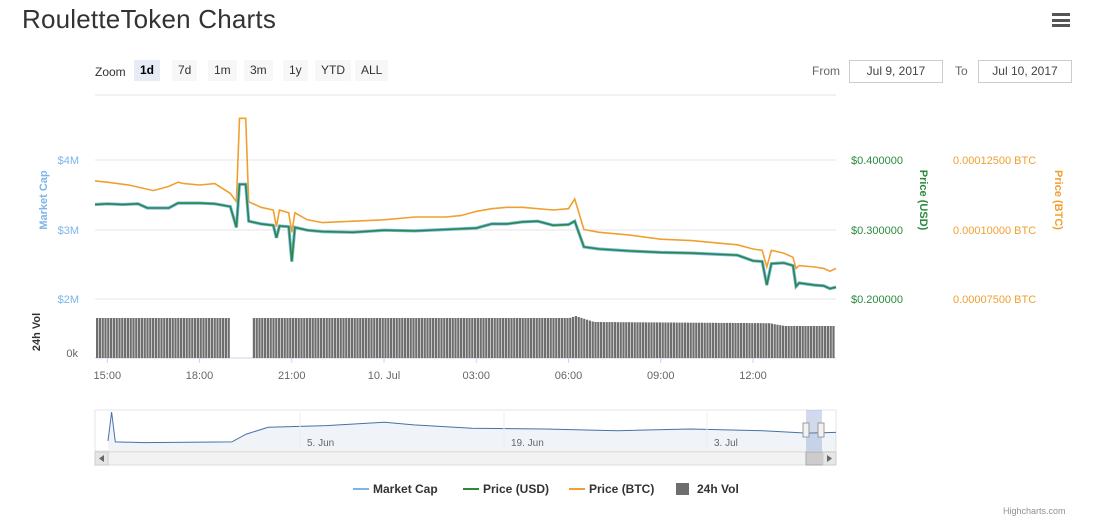 This screenshot has width=1106, height=532. What do you see at coordinates (395, 489) in the screenshot?
I see `legend-market-cap: Market Cap` at bounding box center [395, 489].